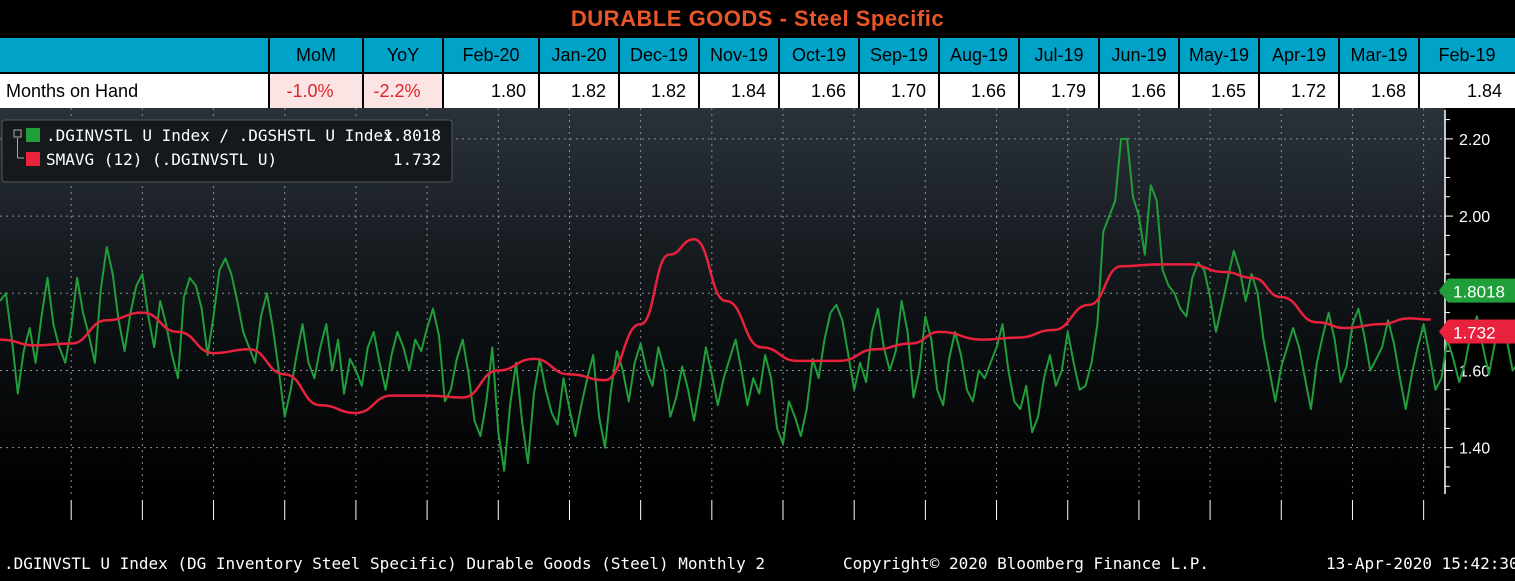 Image resolution: width=1515 pixels, height=581 pixels. I want to click on table-cell: 1.65, so click(1220, 91).